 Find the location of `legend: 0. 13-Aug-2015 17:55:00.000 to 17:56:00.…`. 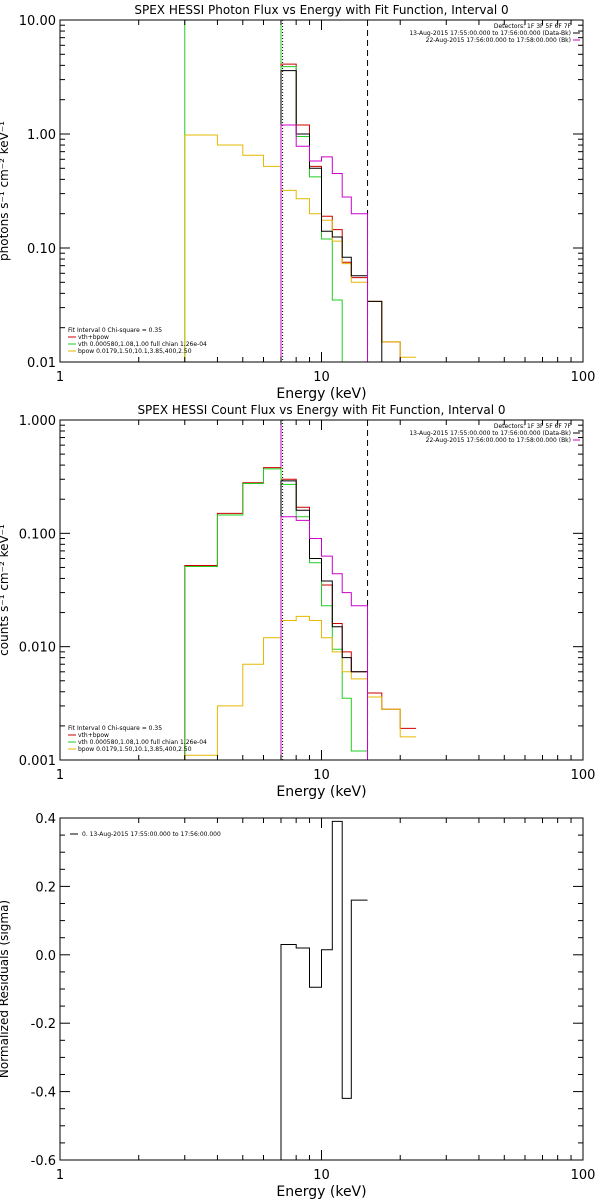

legend: 0. 13-Aug-2015 17:55:00.000 to 17:56:00.… is located at coordinates (145, 834).